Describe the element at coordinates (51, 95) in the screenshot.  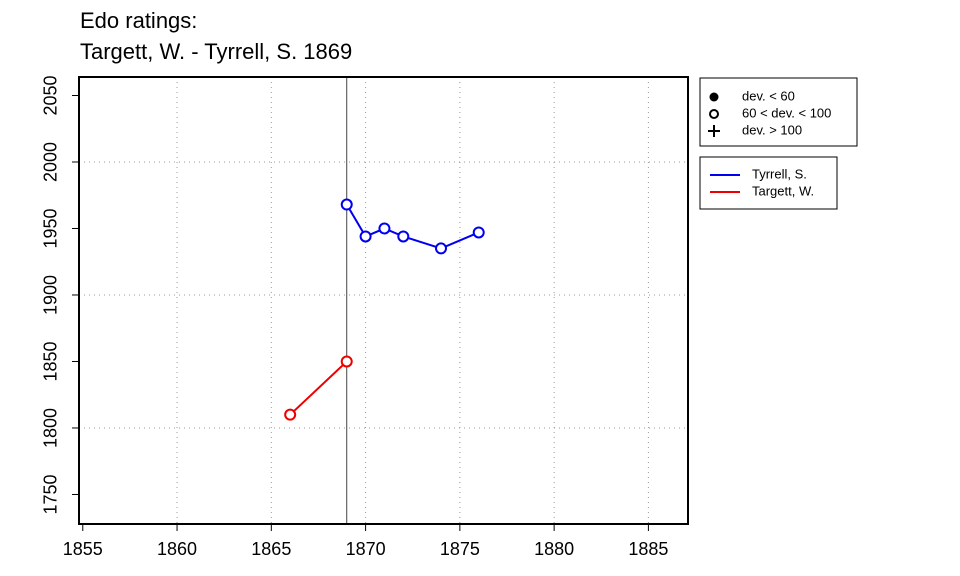
I see `y-tick-label: 2050` at that location.